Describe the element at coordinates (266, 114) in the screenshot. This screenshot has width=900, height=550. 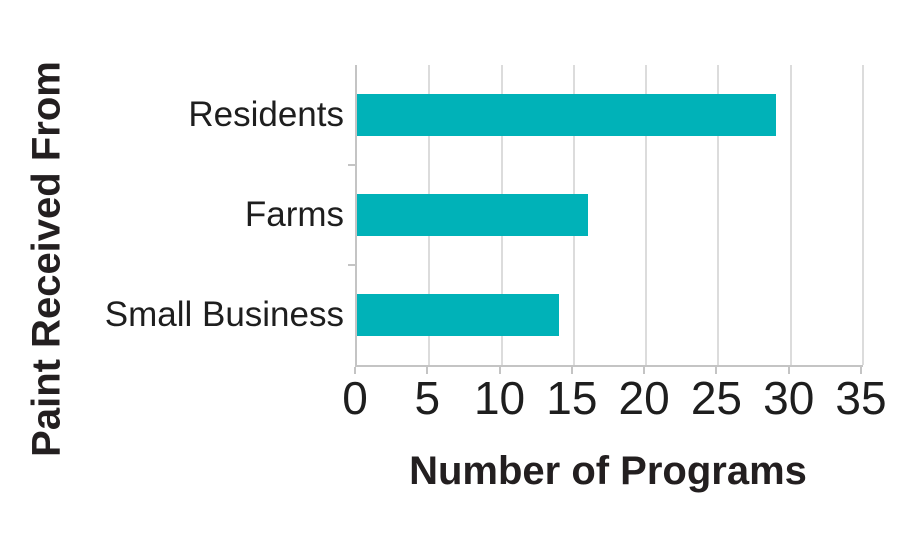
I see `category-label-residents: Residents` at that location.